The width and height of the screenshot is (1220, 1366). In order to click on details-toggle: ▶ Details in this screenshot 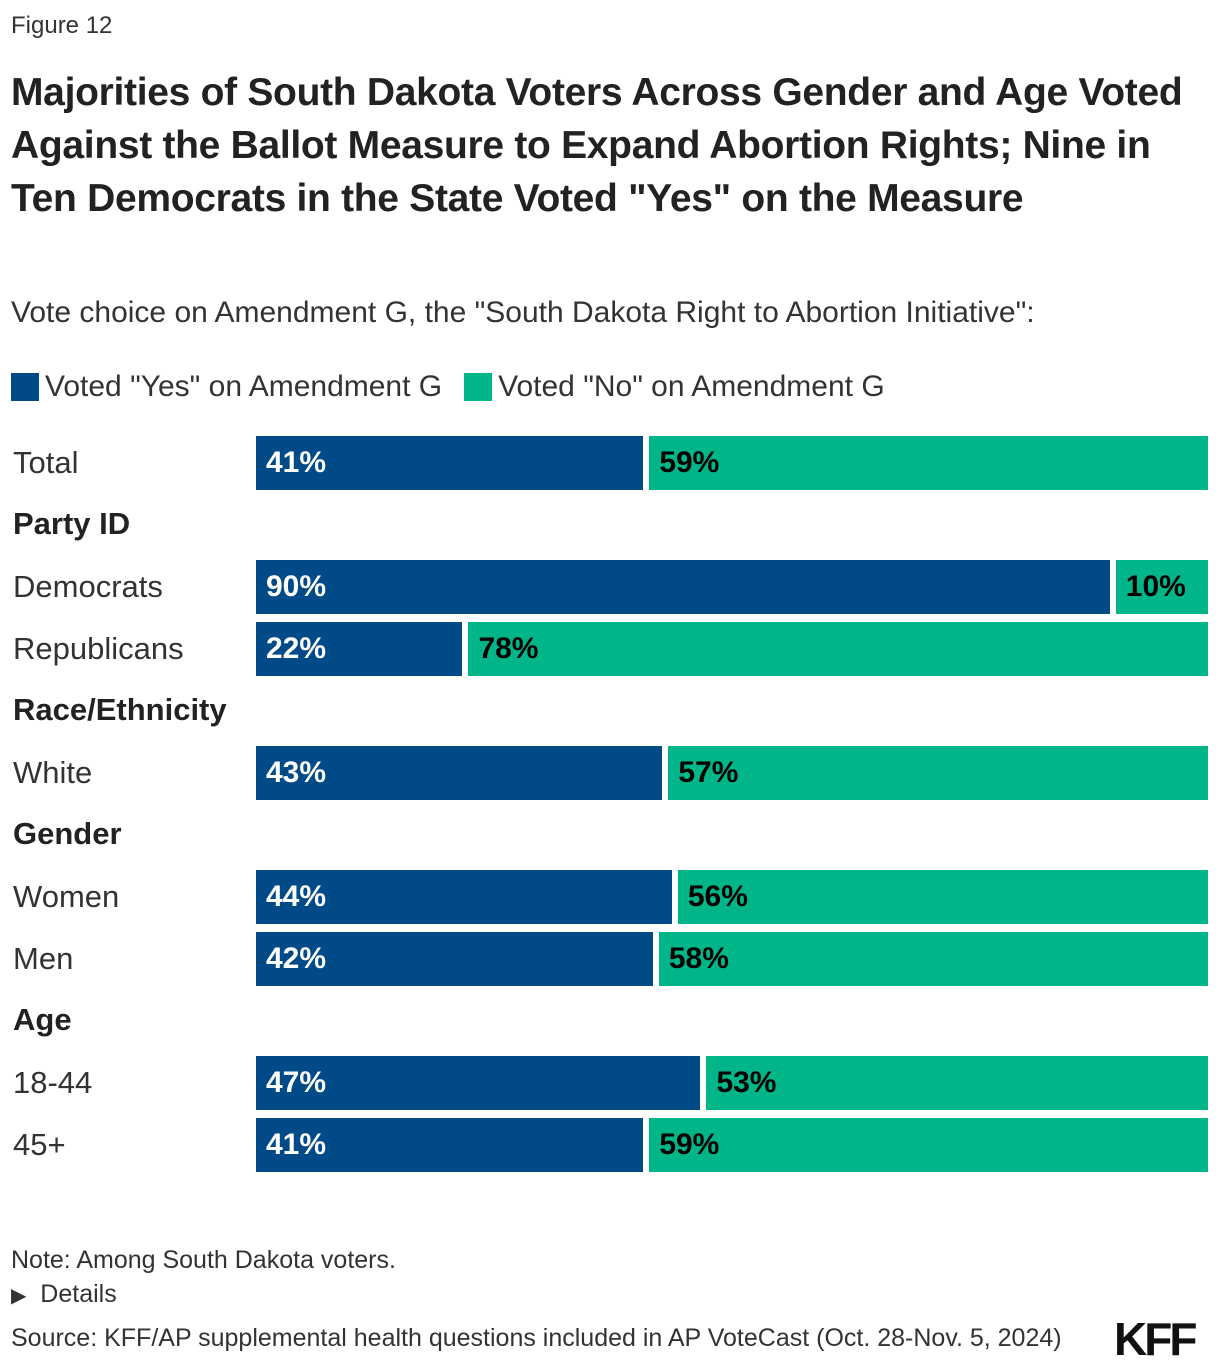, I will do `click(64, 1294)`.